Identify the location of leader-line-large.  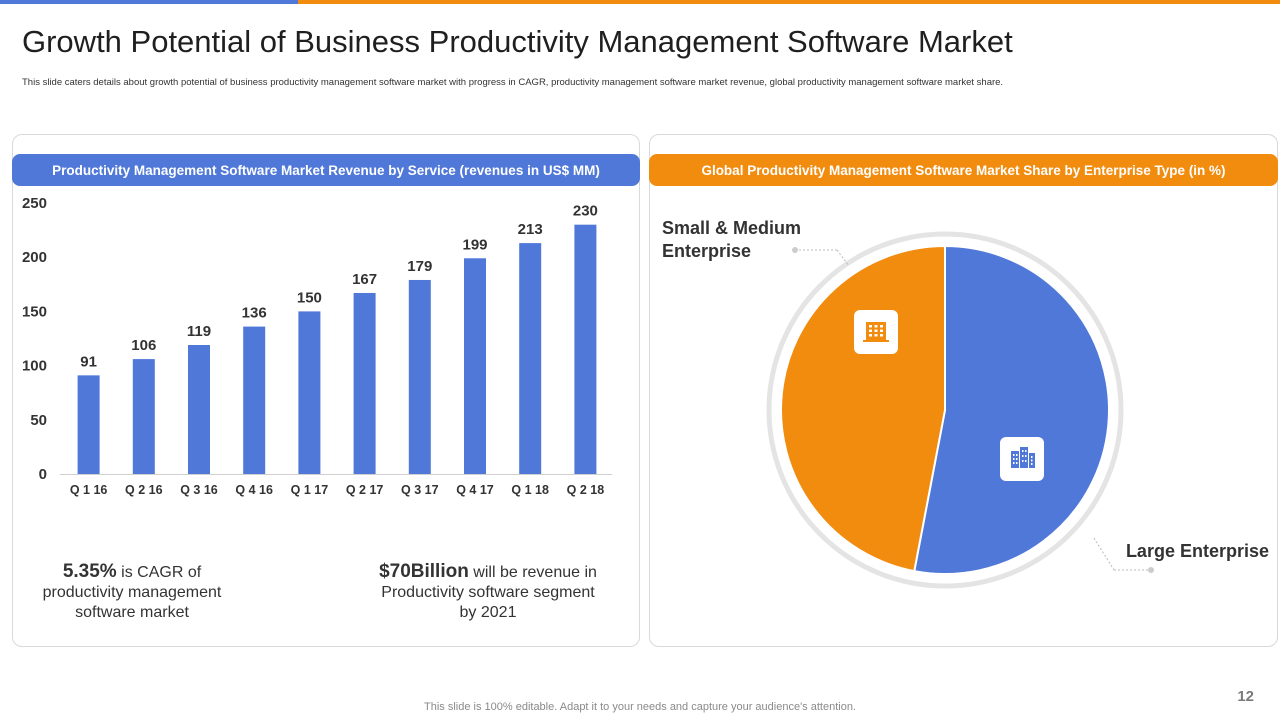
(1104, 554).